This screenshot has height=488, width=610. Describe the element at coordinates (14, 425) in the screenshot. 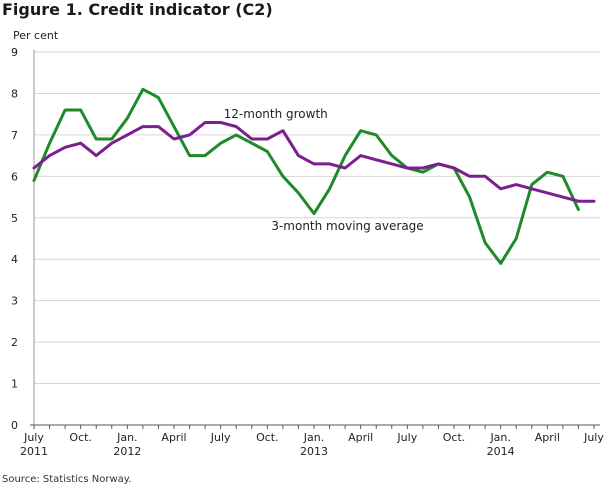

I see `y-tick-label: 0` at that location.